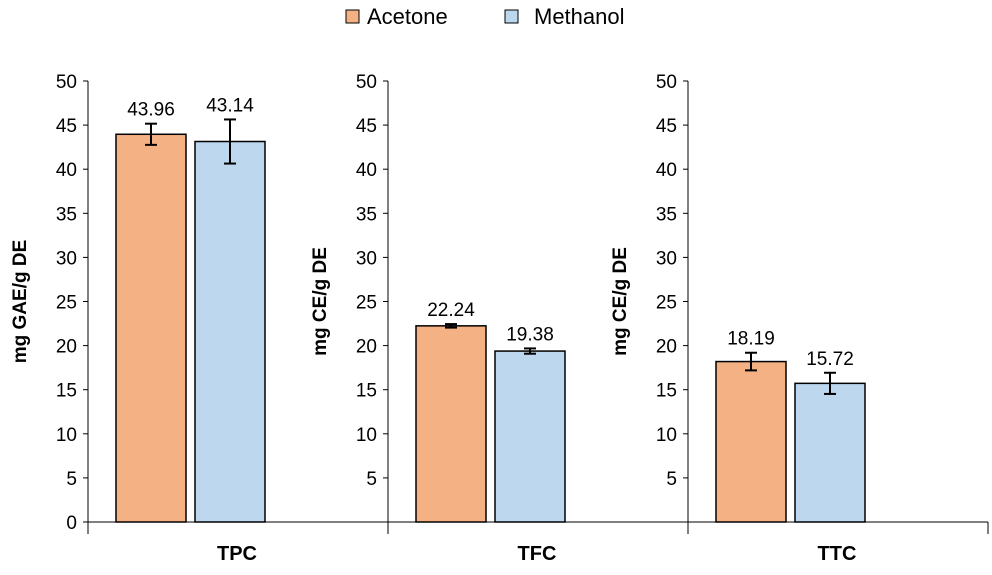 The height and width of the screenshot is (575, 992). Describe the element at coordinates (352, 16) in the screenshot. I see `legend-swatch-acetone` at that location.